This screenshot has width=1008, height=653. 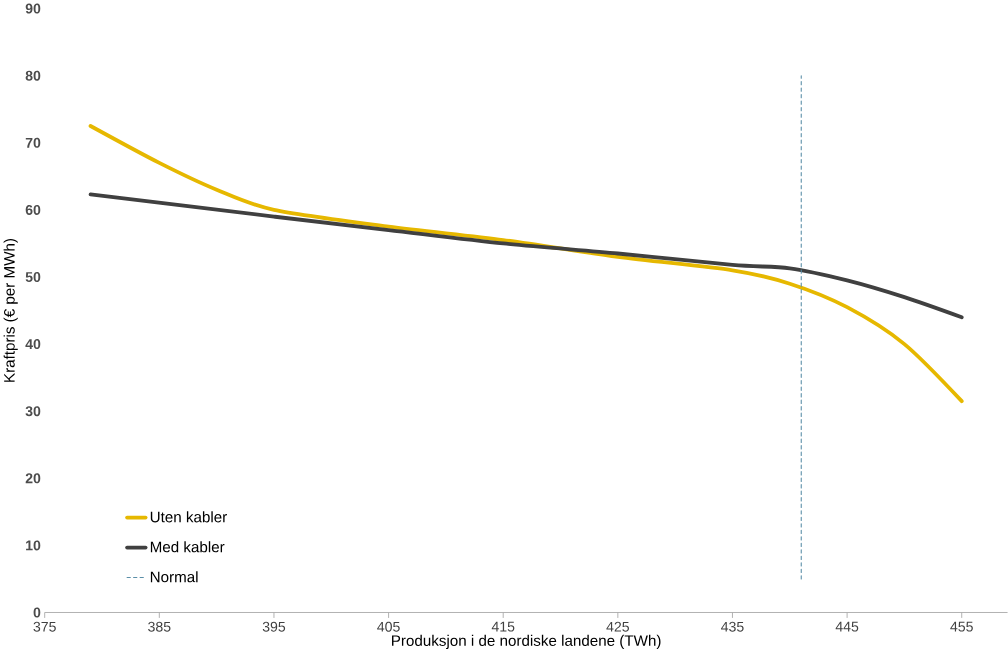 What do you see at coordinates (33, 210) in the screenshot?
I see `y-tick-label: 60` at bounding box center [33, 210].